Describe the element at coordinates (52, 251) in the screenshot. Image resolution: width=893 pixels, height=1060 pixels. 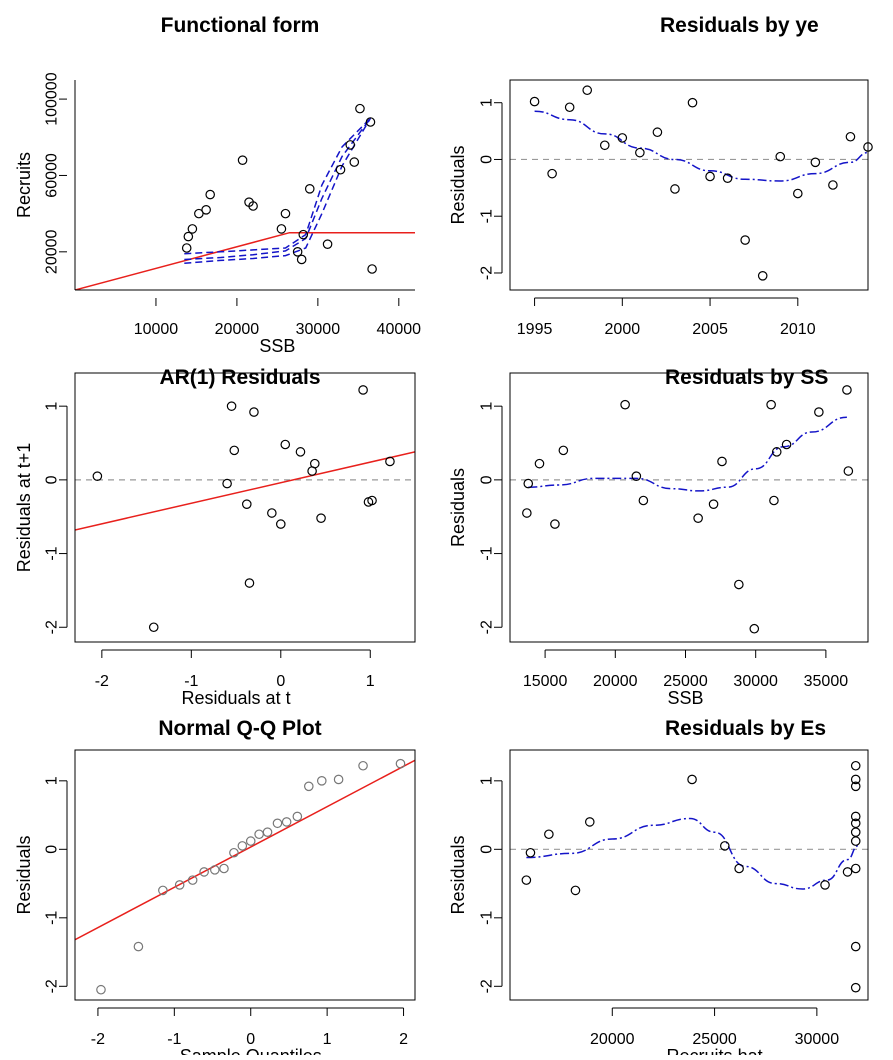
I see `functional-form-y-tick-label: 20000` at that location.